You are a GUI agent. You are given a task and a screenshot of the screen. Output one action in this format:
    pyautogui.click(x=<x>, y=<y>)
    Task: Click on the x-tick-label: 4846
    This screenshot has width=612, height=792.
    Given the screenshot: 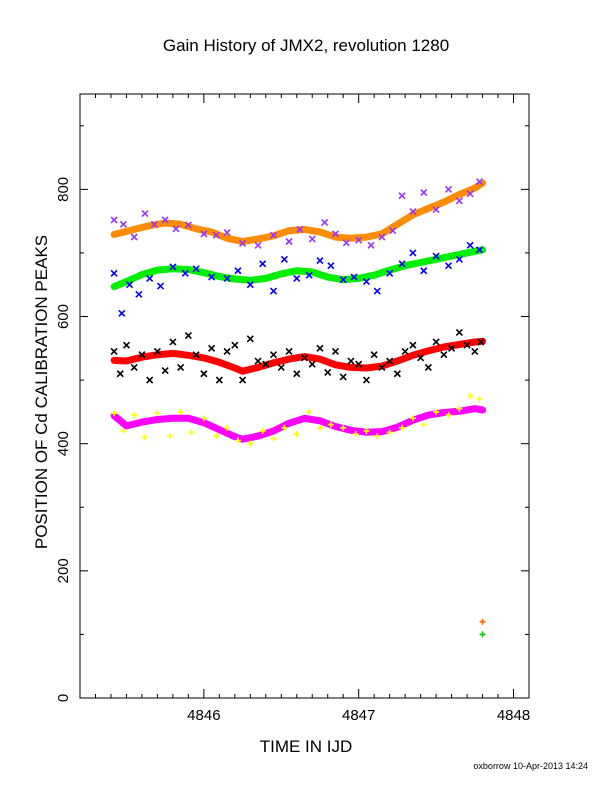 What is the action you would take?
    pyautogui.click(x=203, y=715)
    